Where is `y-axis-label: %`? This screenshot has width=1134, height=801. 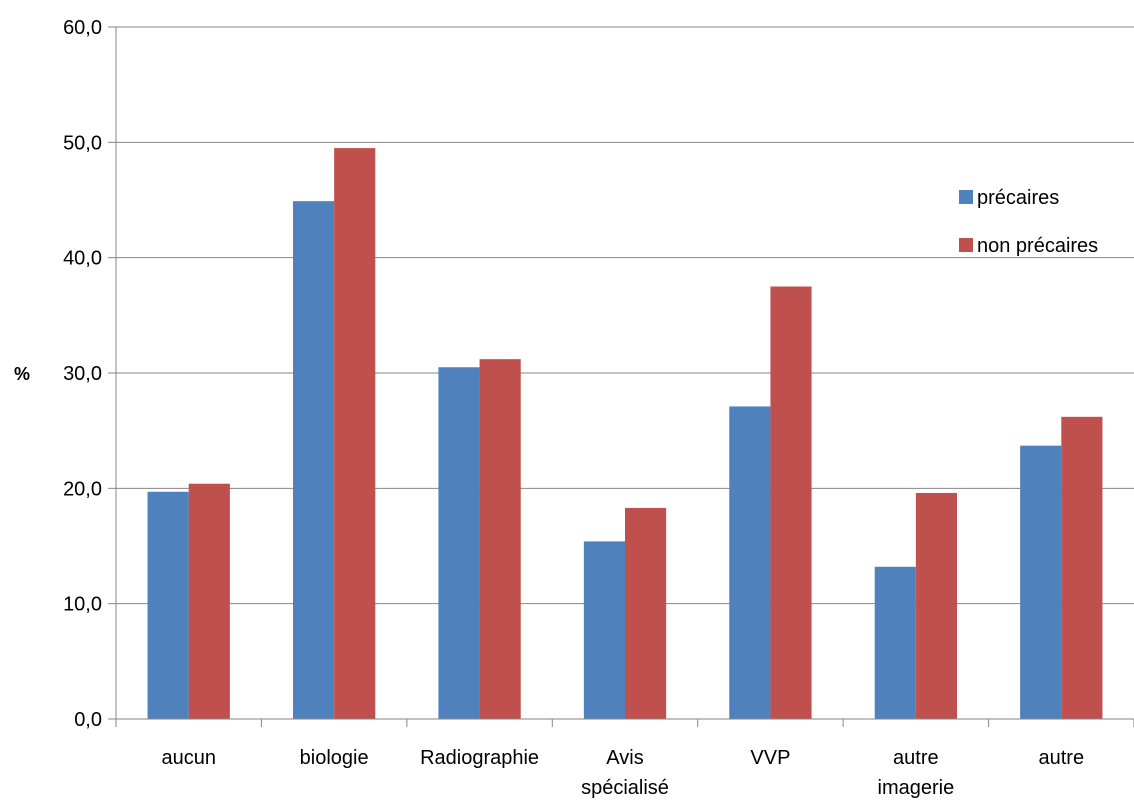 y-axis-label: % is located at coordinates (22, 374).